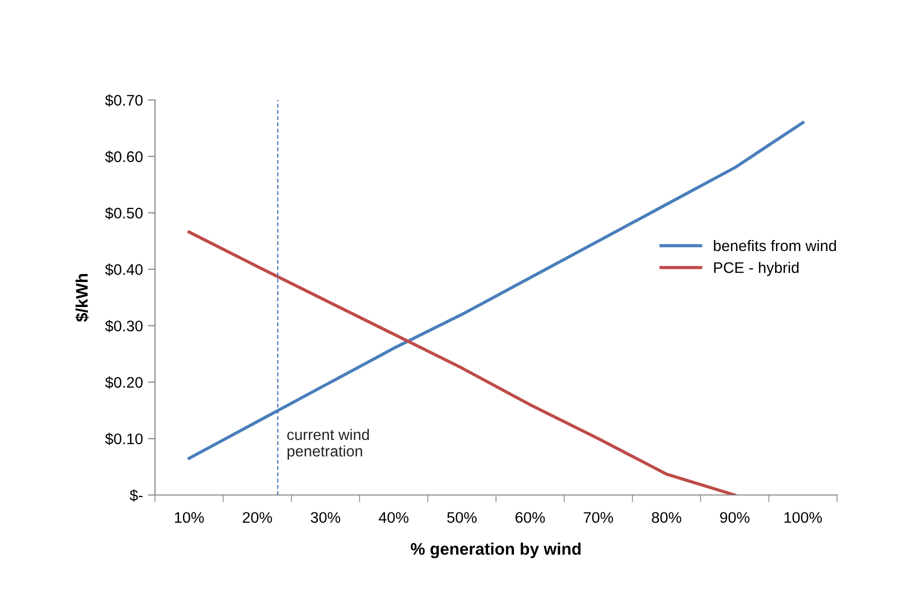  Describe the element at coordinates (775, 246) in the screenshot. I see `legend-label: benefits from wind` at that location.